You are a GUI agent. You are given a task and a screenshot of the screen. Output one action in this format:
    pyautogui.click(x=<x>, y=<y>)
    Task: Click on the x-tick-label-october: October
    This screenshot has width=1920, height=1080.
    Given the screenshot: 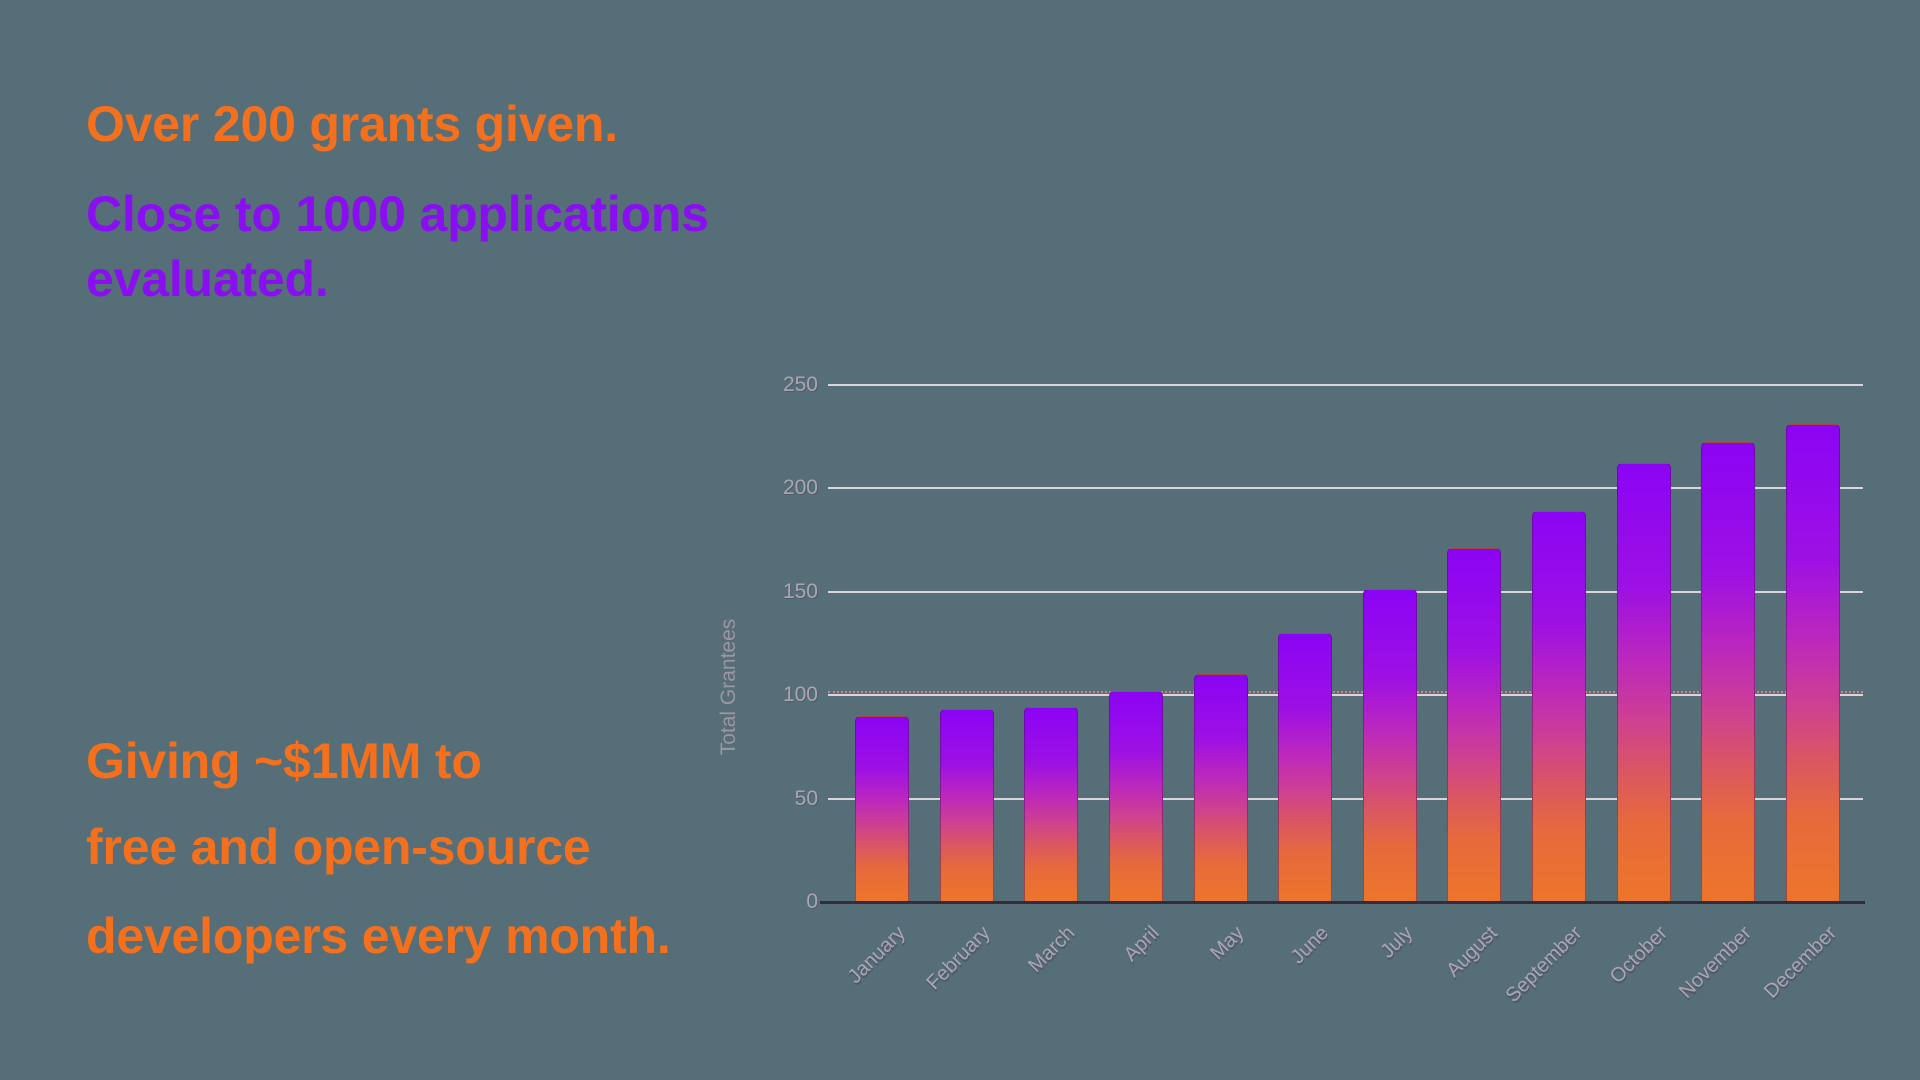 What is the action you would take?
    pyautogui.click(x=1638, y=955)
    